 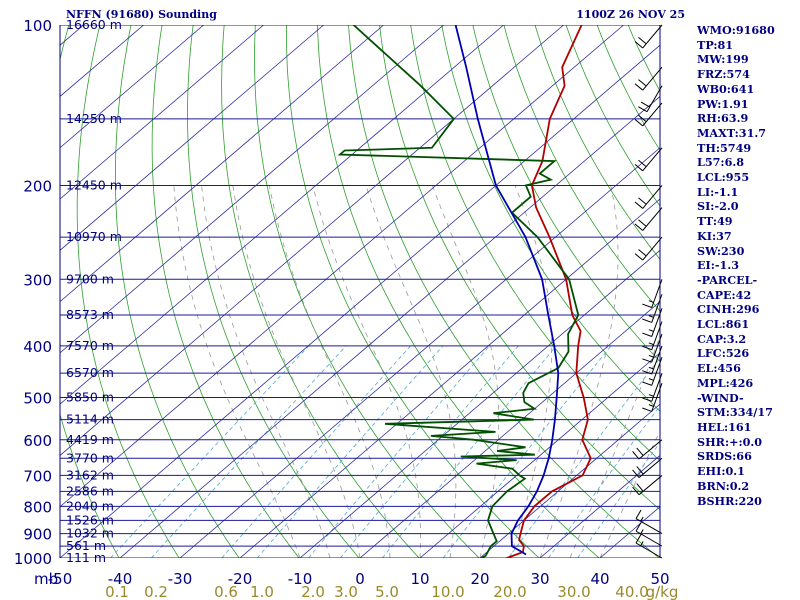 I want to click on temperature-axis-labels: mb-50 -40 -30 -20 -10 0 10 20 30 40 50, so click(x=352, y=579).